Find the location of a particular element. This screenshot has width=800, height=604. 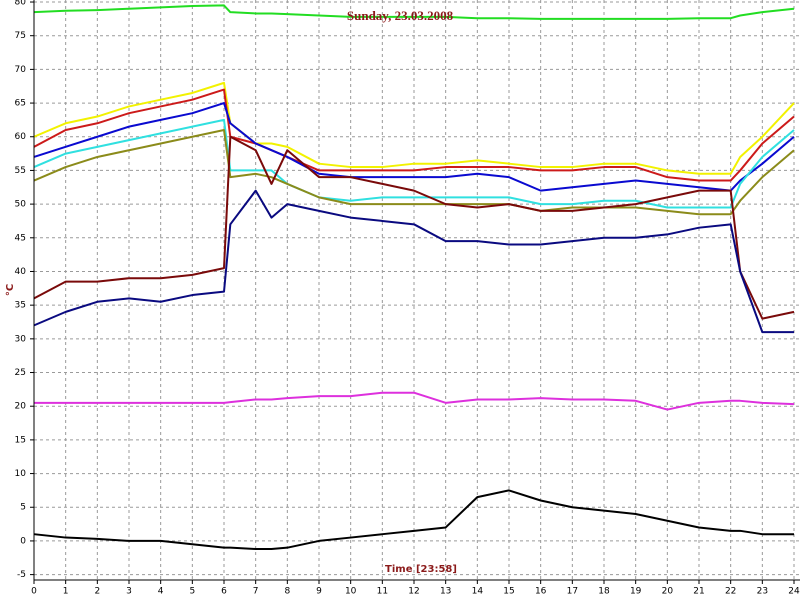

y-tick-label: 15 is located at coordinates (20, 440).